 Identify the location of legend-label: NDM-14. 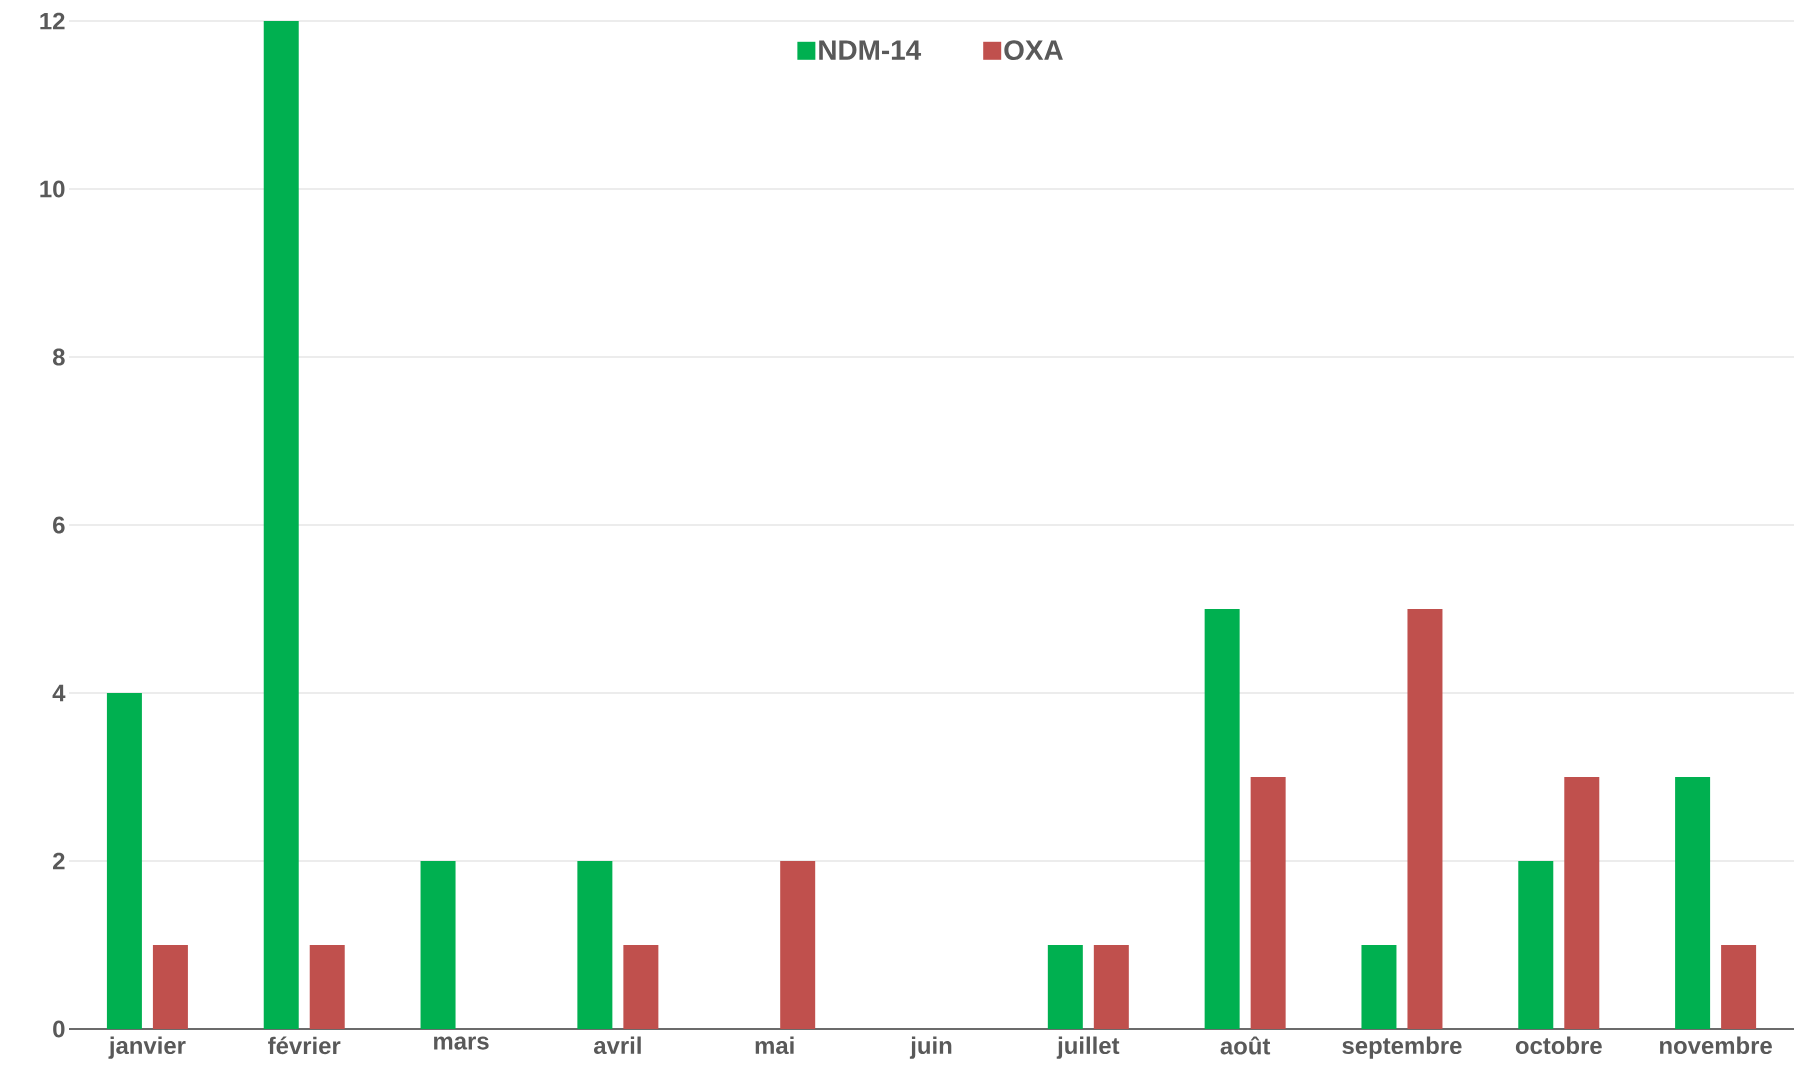
(870, 50).